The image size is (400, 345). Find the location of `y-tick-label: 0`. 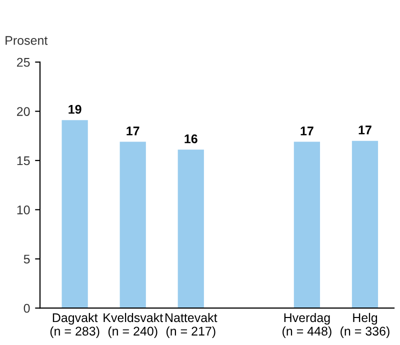

y-tick-label: 0 is located at coordinates (27, 308).